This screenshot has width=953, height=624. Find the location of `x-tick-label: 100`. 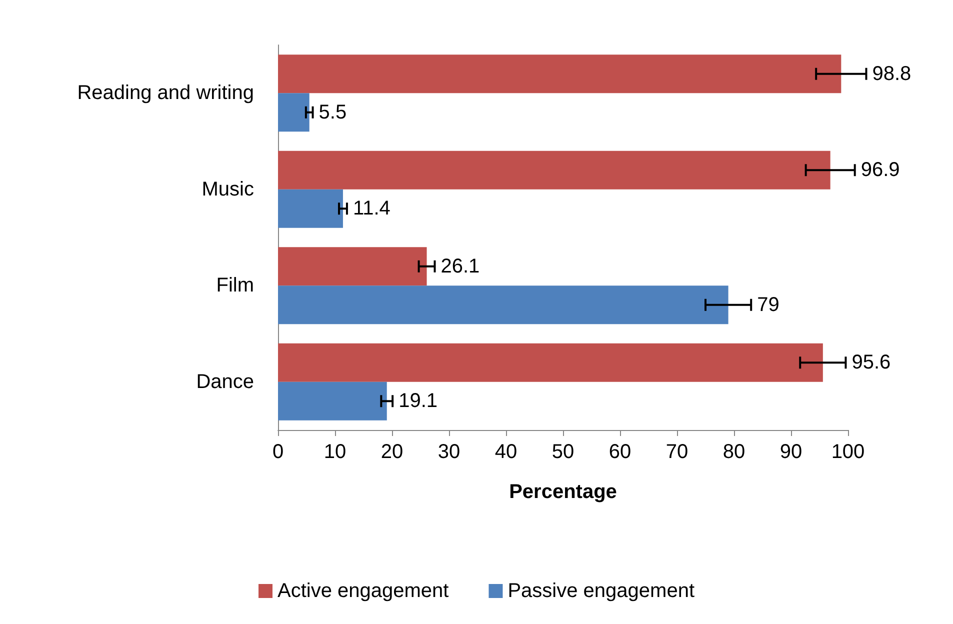

x-tick-label: 100 is located at coordinates (848, 452).